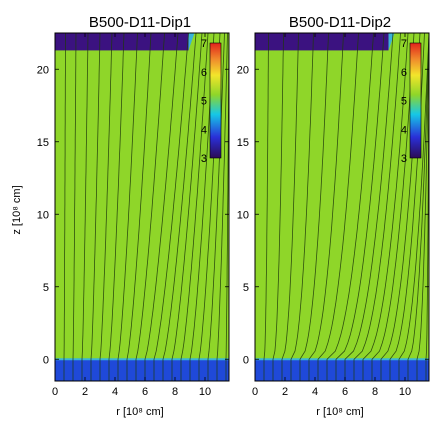 Image resolution: width=436 pixels, height=426 pixels. Describe the element at coordinates (139, 412) in the screenshot. I see `x-axis-label-left: r [10⁸ cm]` at that location.